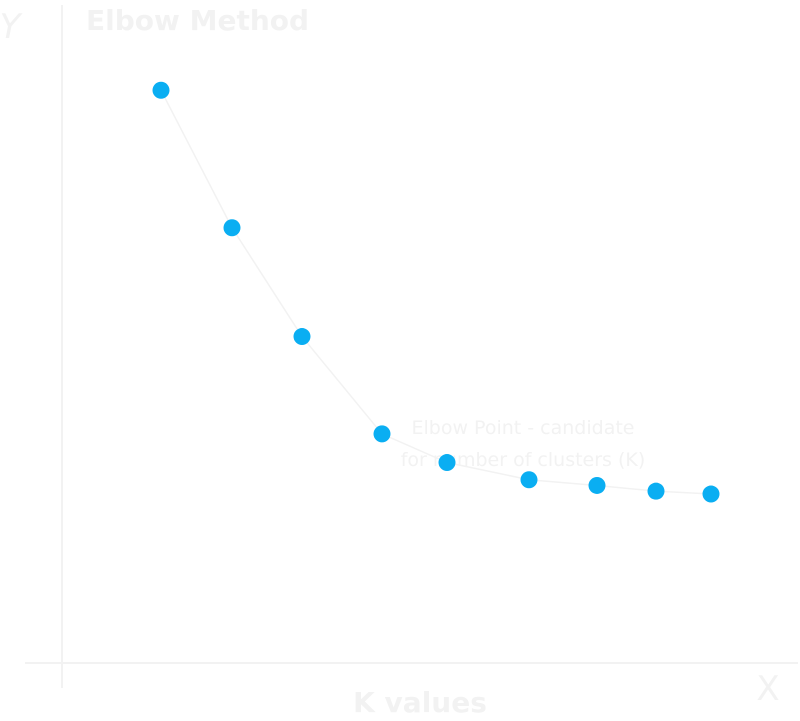 This screenshot has height=721, width=800. What do you see at coordinates (302, 337) in the screenshot?
I see `data-point-k3` at bounding box center [302, 337].